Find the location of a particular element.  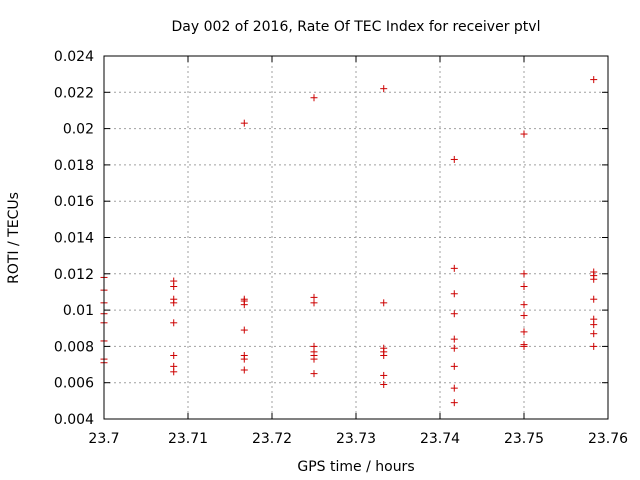

x-tick-label: 23.75 is located at coordinates (524, 439).